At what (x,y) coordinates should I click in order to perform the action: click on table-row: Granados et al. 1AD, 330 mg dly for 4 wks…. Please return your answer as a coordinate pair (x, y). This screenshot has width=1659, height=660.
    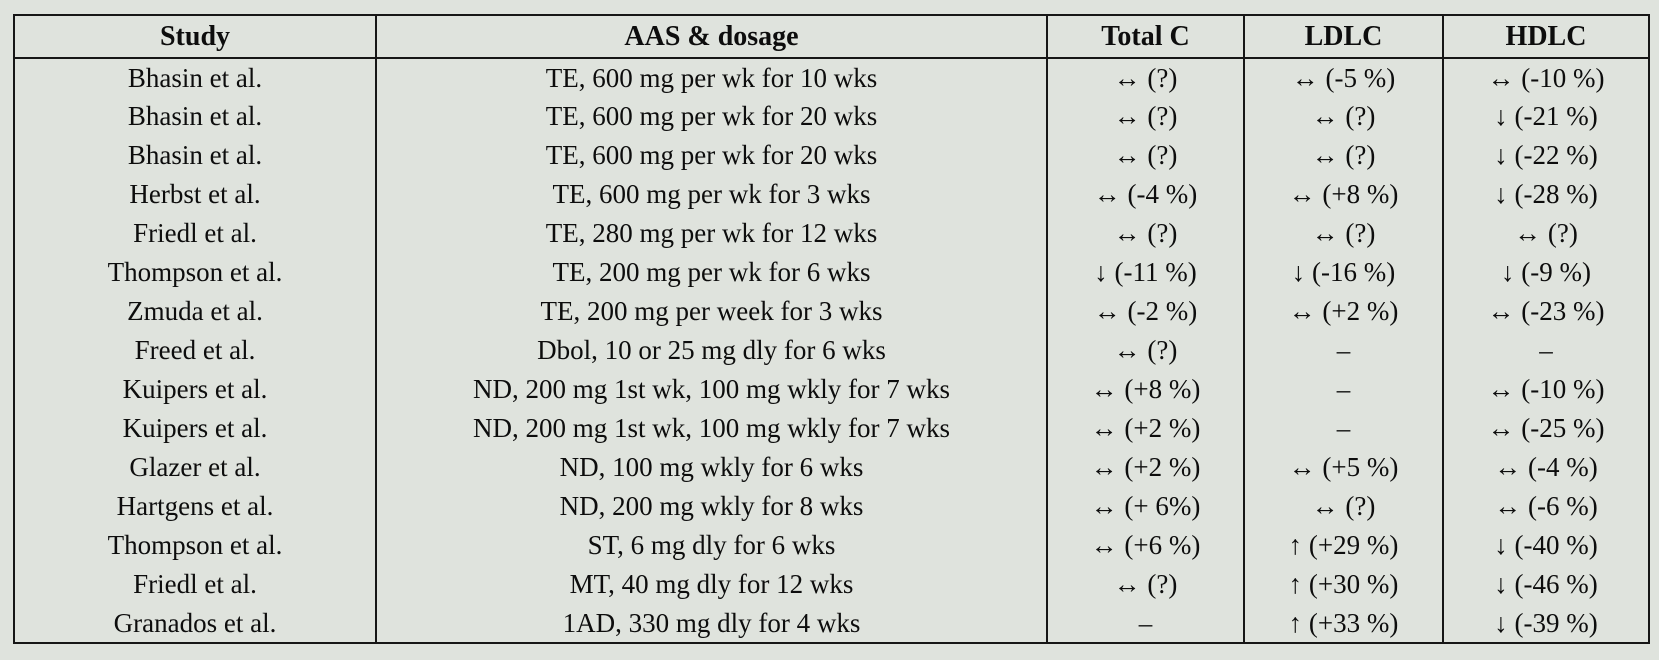
    Looking at the image, I should click on (831, 623).